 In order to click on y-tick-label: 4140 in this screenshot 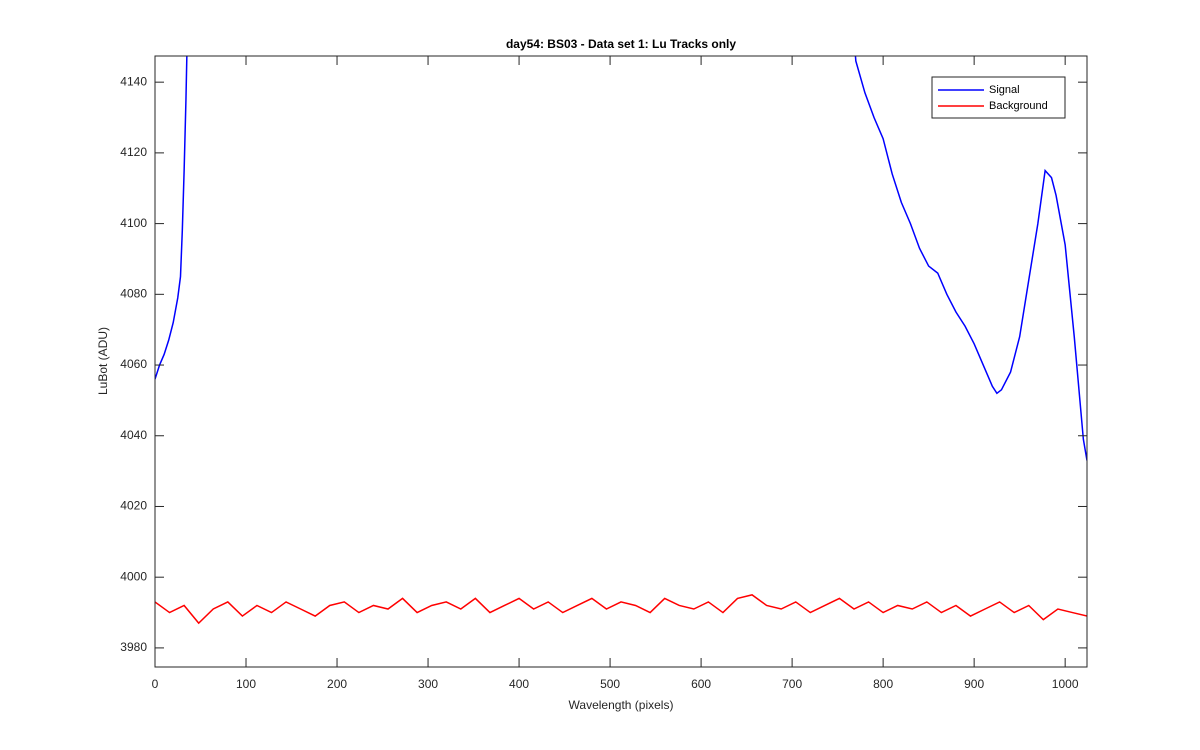, I will do `click(133, 81)`.